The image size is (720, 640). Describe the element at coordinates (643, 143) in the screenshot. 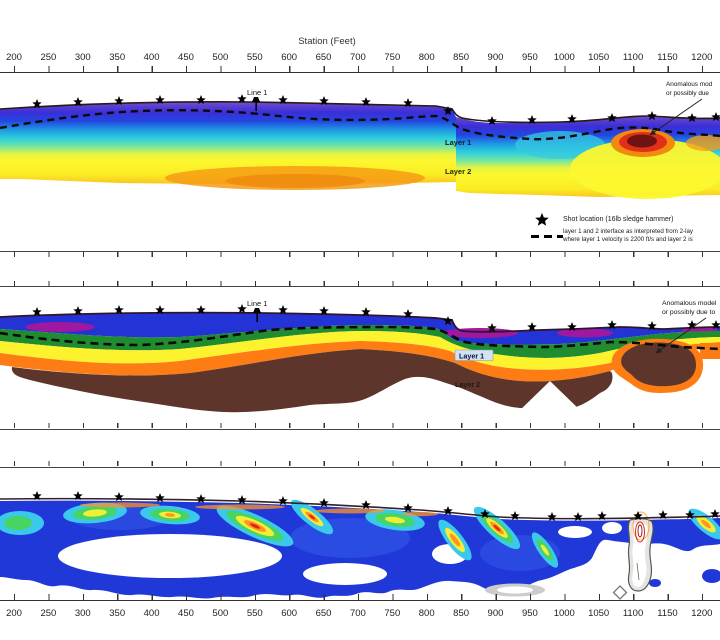

I see `velocity-anomaly` at that location.